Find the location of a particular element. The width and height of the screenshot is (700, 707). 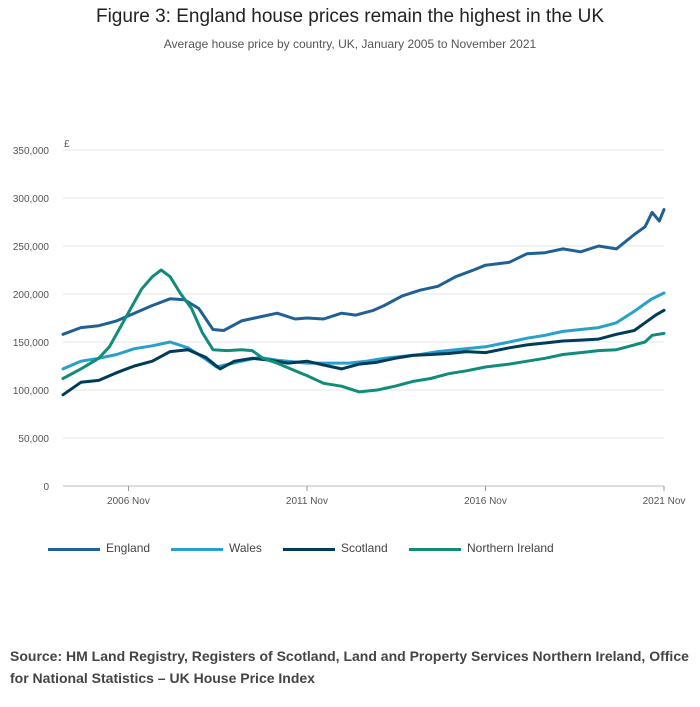

y-tick-label: 200,000 is located at coordinates (31, 295).